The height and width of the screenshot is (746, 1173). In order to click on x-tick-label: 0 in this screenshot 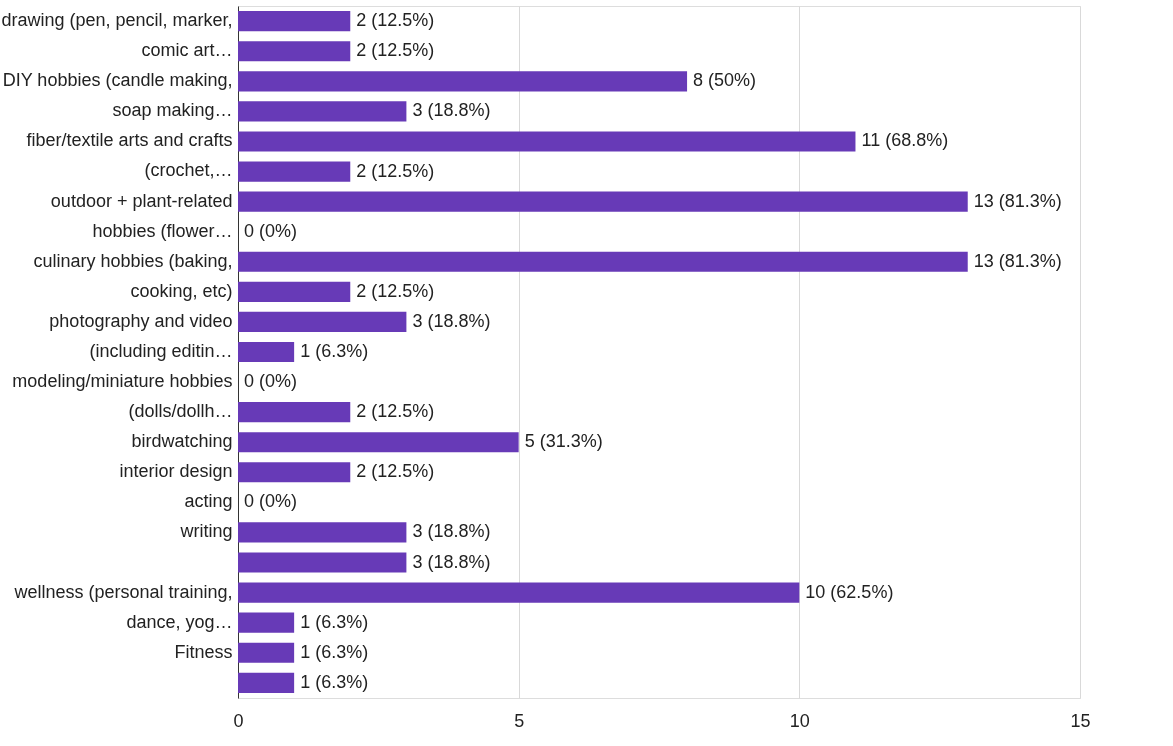, I will do `click(238, 720)`.